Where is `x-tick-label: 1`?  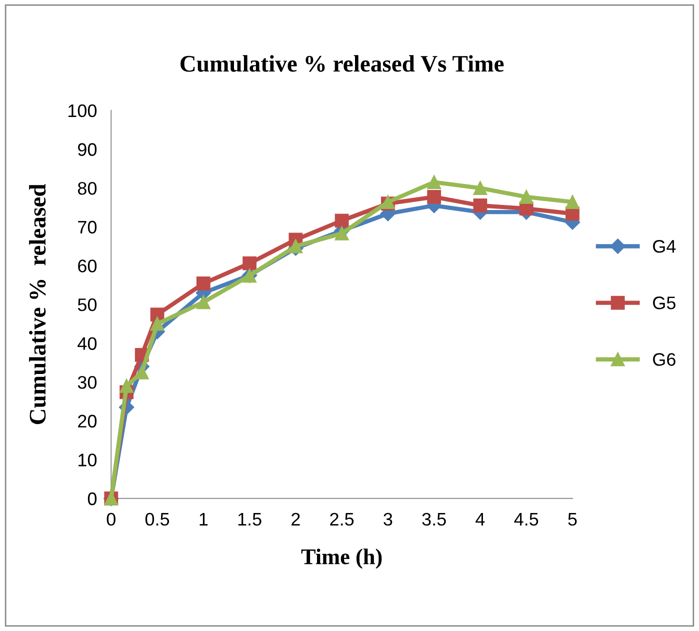 x-tick-label: 1 is located at coordinates (204, 519).